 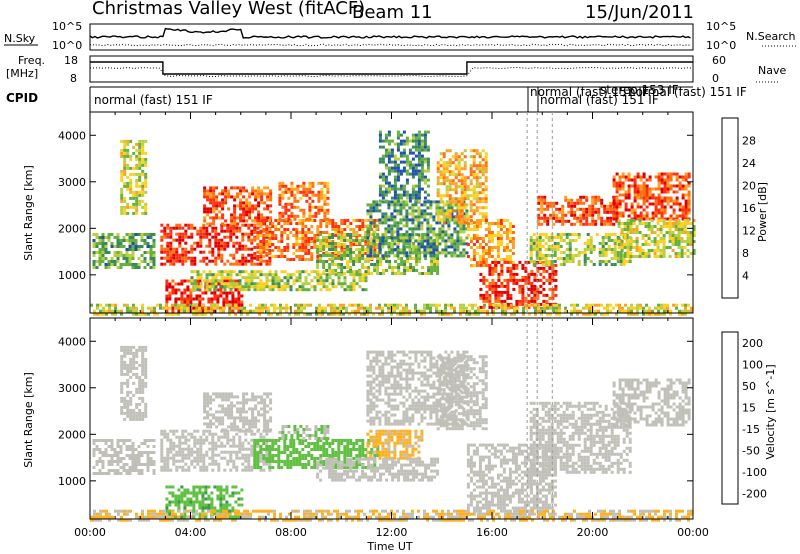 I want to click on velocity-cell, so click(x=121, y=473).